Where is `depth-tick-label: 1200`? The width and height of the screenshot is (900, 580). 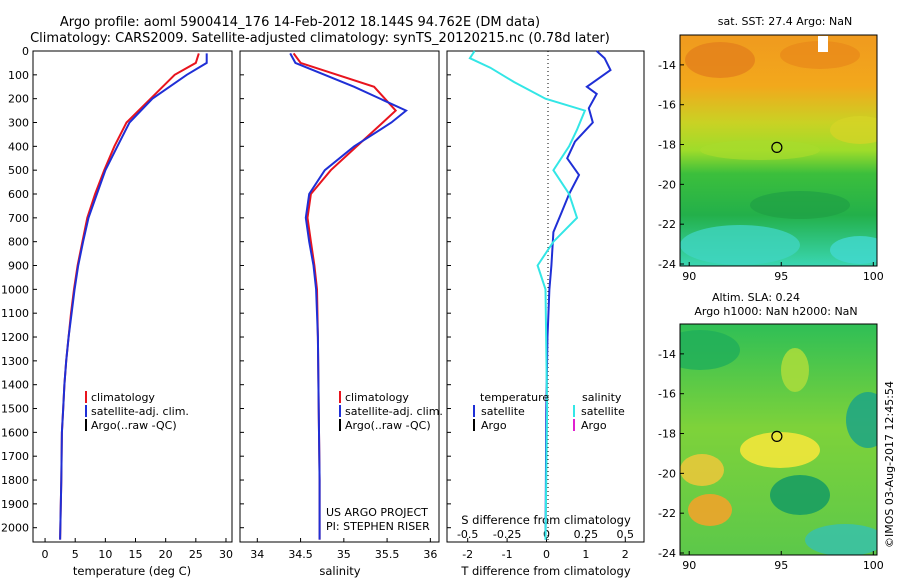 depth-tick-label: 1200 is located at coordinates (15, 337).